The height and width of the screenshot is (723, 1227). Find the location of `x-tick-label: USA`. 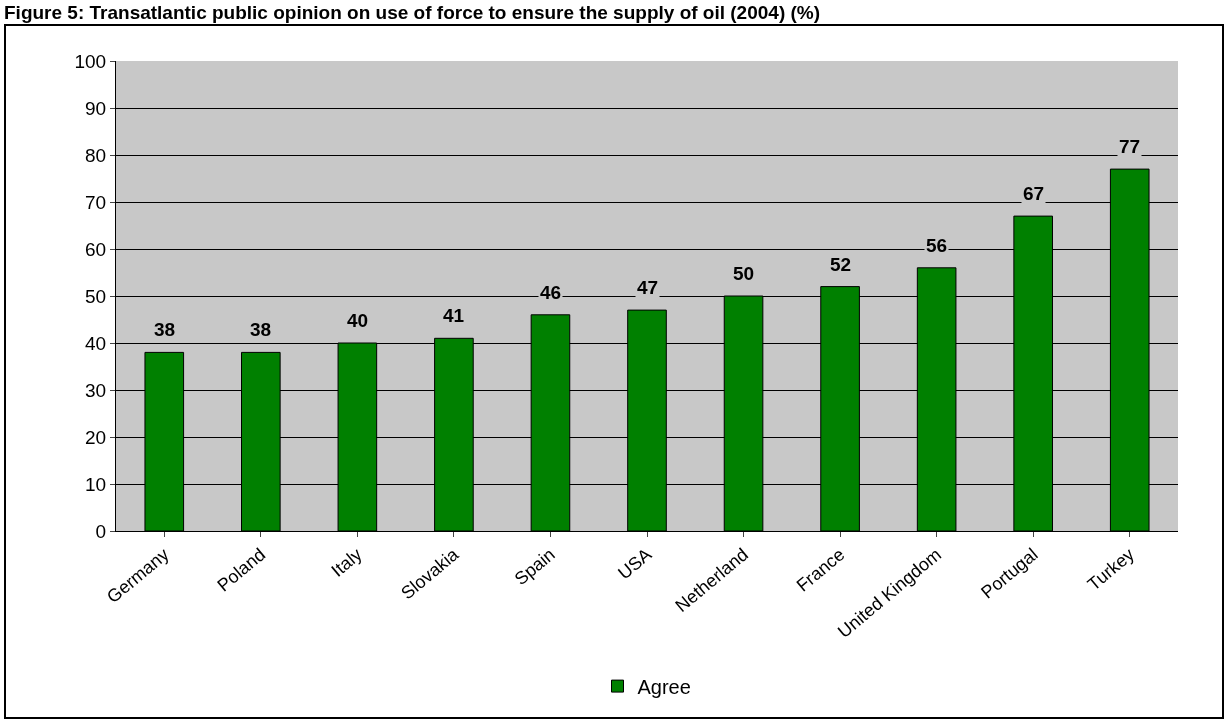

x-tick-label: USA is located at coordinates (635, 564).